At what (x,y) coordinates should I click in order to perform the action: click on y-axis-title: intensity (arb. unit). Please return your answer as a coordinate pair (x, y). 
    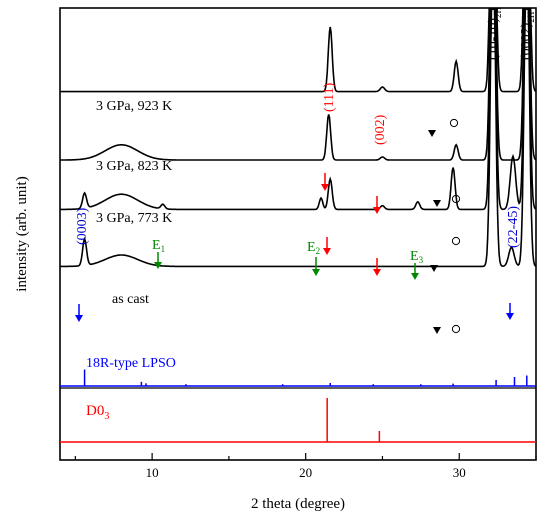
    Looking at the image, I should click on (22, 233).